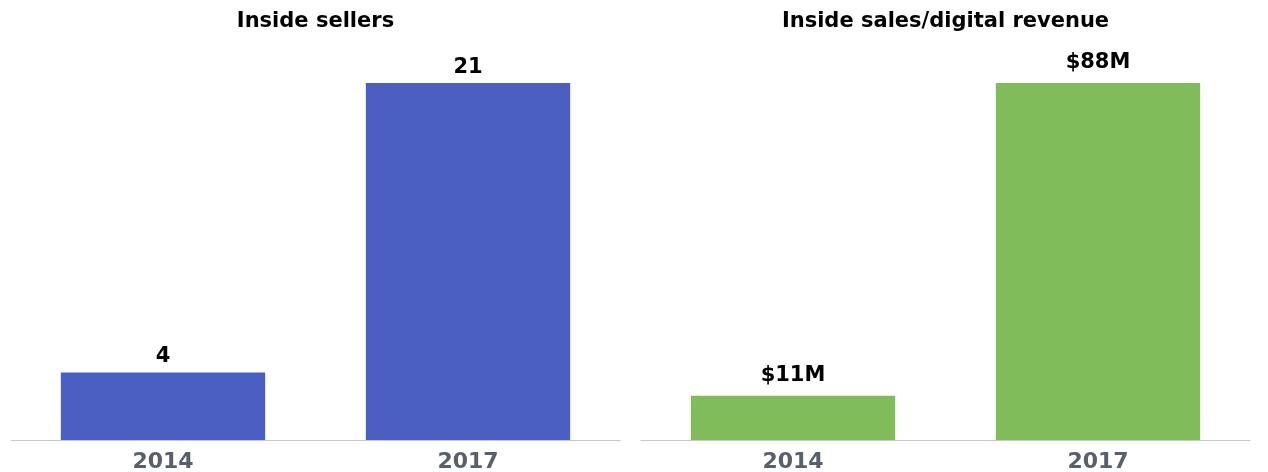 This screenshot has width=1268, height=472. I want to click on data-label: $88M, so click(1098, 60).